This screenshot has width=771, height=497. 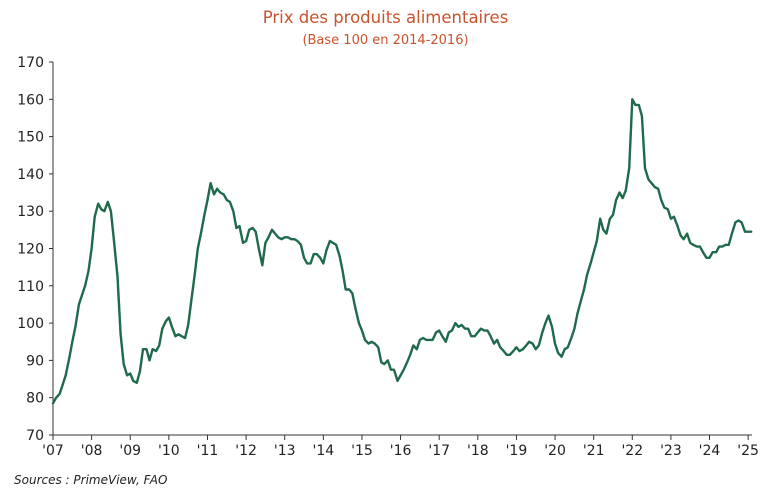 I want to click on x-tick-label: '24, so click(x=710, y=451).